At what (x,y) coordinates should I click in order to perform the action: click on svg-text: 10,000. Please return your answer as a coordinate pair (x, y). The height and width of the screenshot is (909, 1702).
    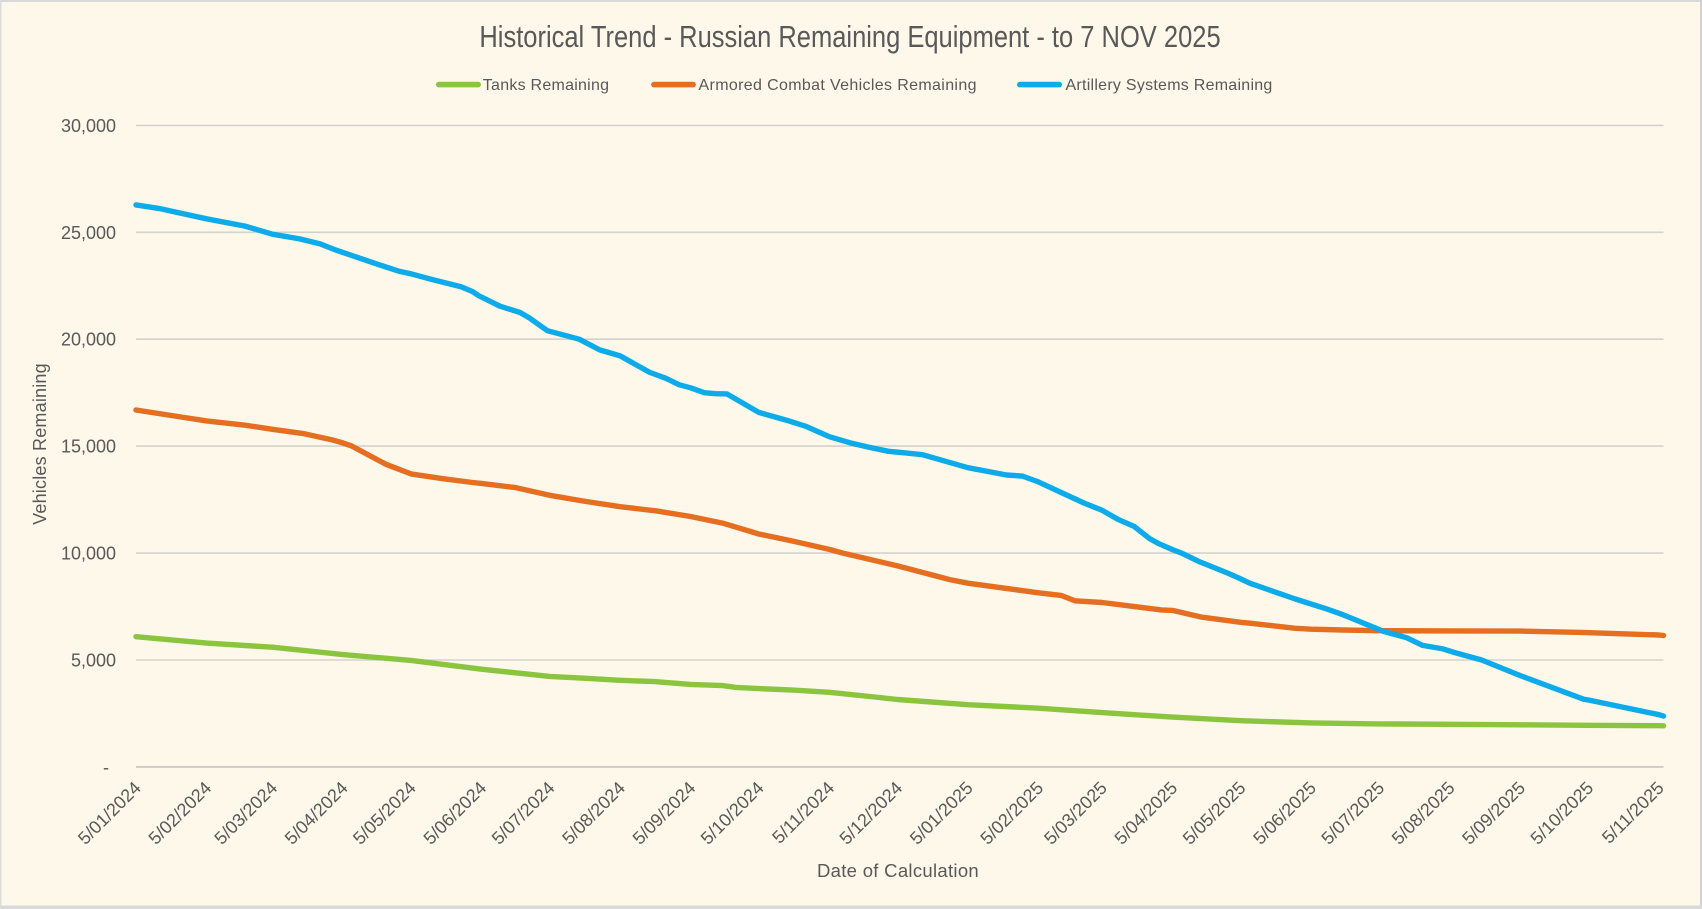
    Looking at the image, I should click on (88, 554).